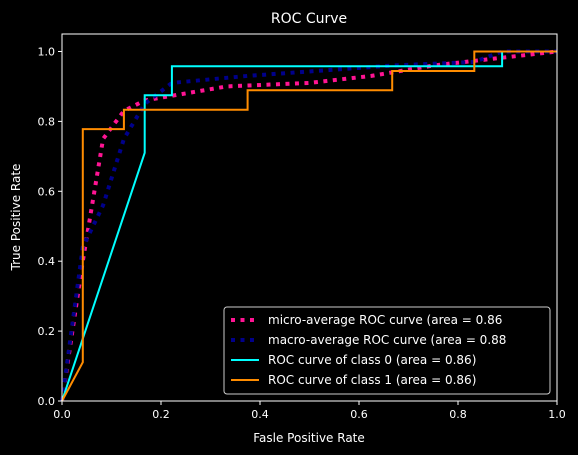  I want to click on y-tick-label: 0.2, so click(47, 331).